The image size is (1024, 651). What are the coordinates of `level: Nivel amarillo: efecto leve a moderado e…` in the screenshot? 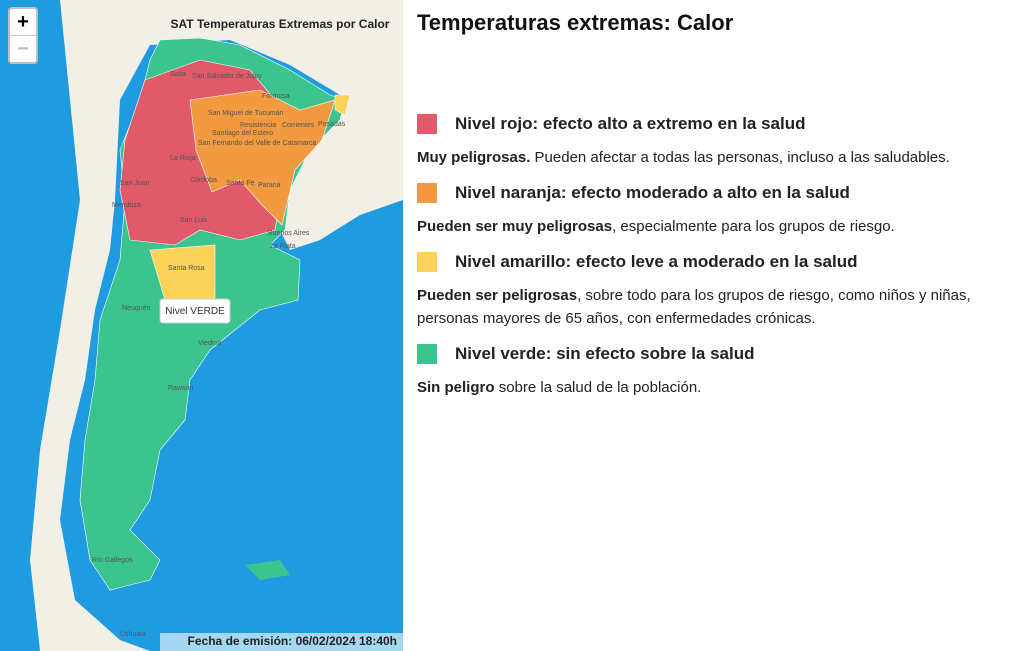 It's located at (712, 291).